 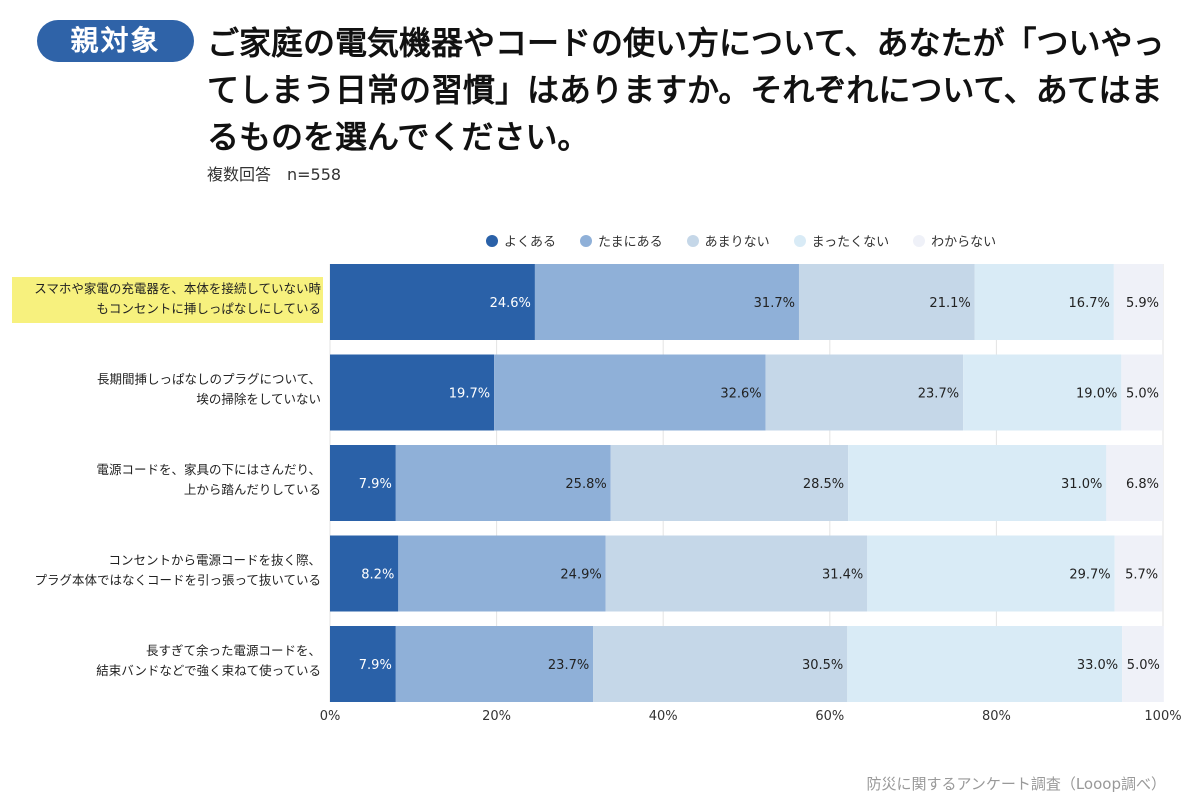 I want to click on category-label: 上から踏んだりしている, so click(x=252, y=489).